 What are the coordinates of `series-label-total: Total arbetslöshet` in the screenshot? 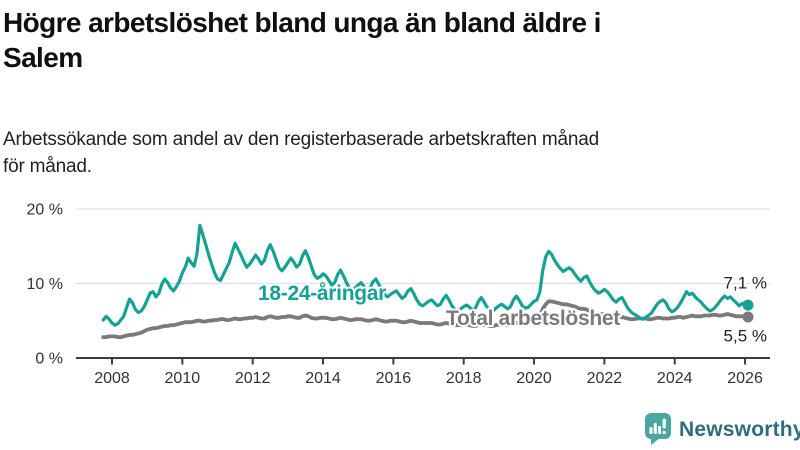 It's located at (533, 318).